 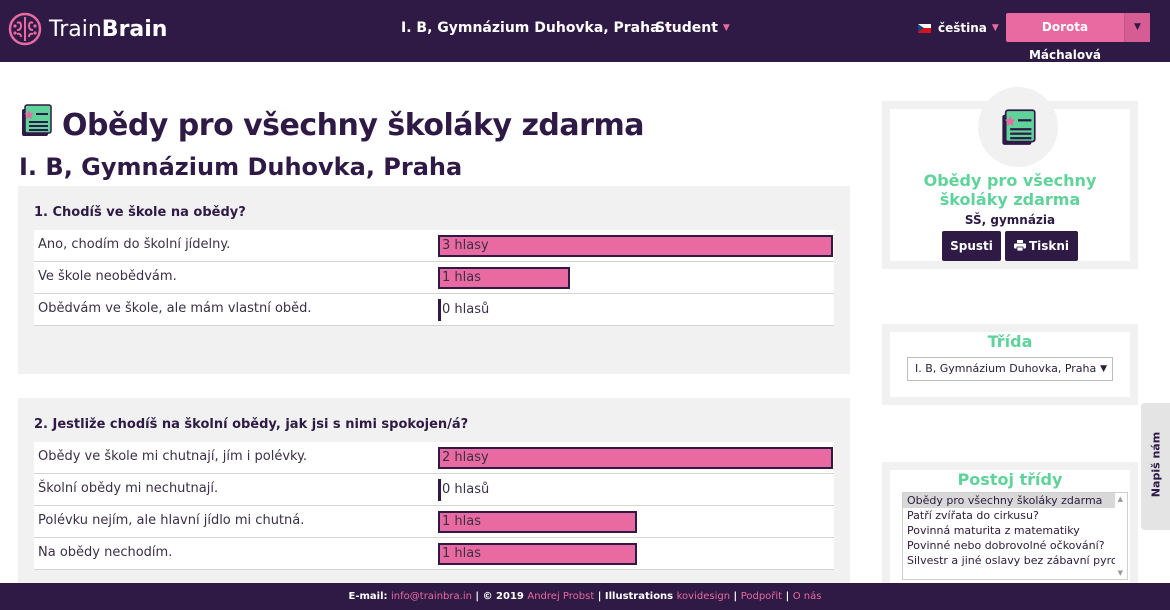 I want to click on logo: TrainBrain, so click(x=87, y=29).